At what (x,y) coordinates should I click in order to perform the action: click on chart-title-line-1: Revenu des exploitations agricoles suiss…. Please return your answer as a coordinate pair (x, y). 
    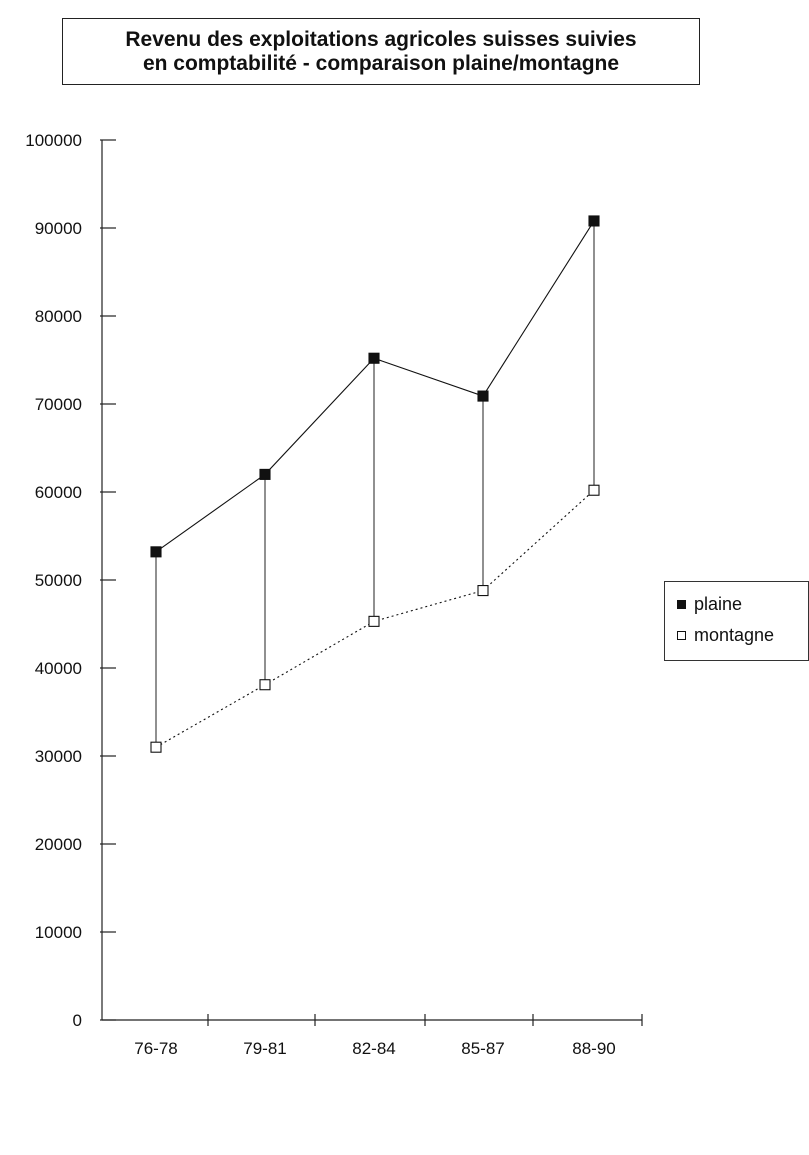
    Looking at the image, I should click on (381, 39).